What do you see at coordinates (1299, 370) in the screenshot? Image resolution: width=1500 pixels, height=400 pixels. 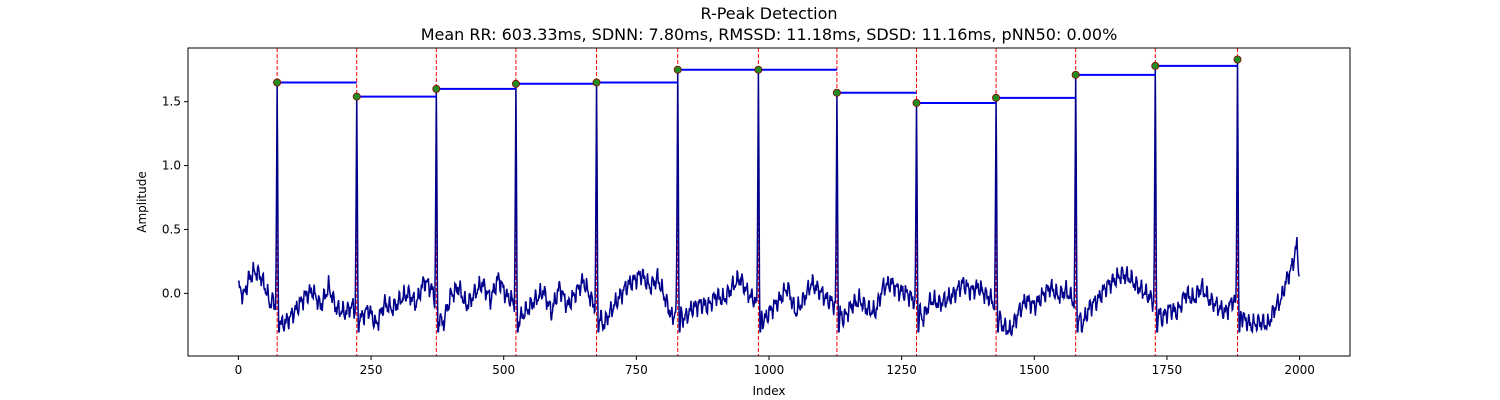 I see `x-tick-label-8: 2000` at bounding box center [1299, 370].